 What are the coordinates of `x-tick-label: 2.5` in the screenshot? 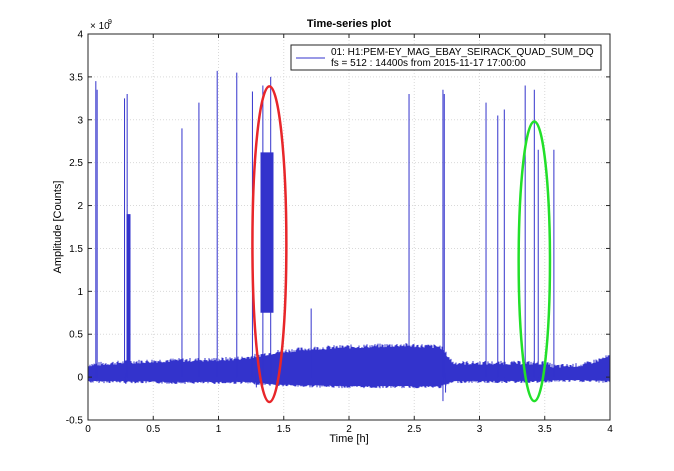 It's located at (414, 429).